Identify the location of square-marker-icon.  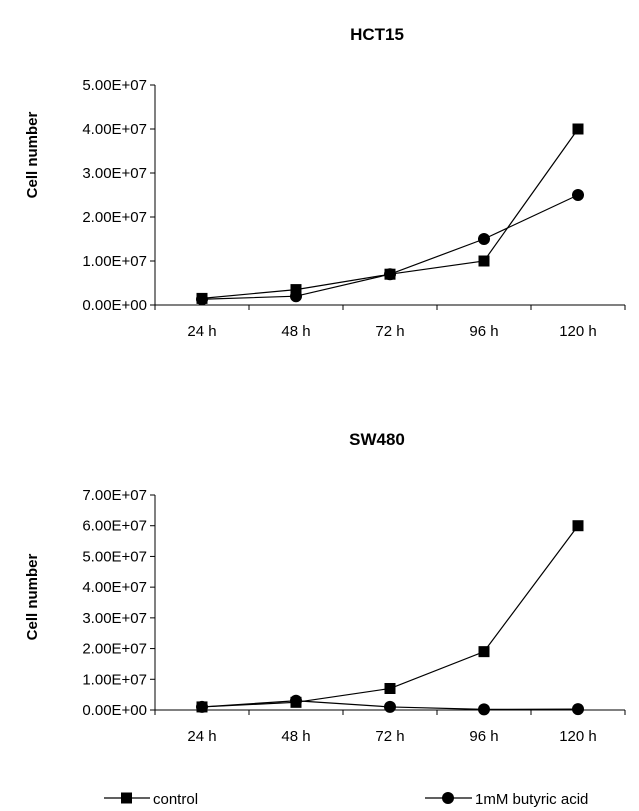
(126, 798).